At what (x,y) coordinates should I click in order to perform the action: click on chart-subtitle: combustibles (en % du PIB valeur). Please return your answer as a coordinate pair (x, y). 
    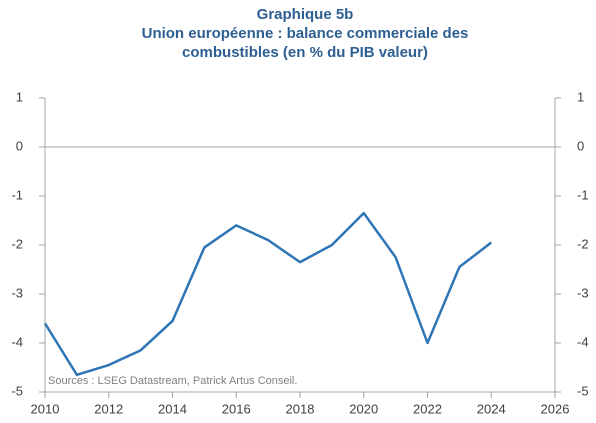
    Looking at the image, I should click on (305, 52).